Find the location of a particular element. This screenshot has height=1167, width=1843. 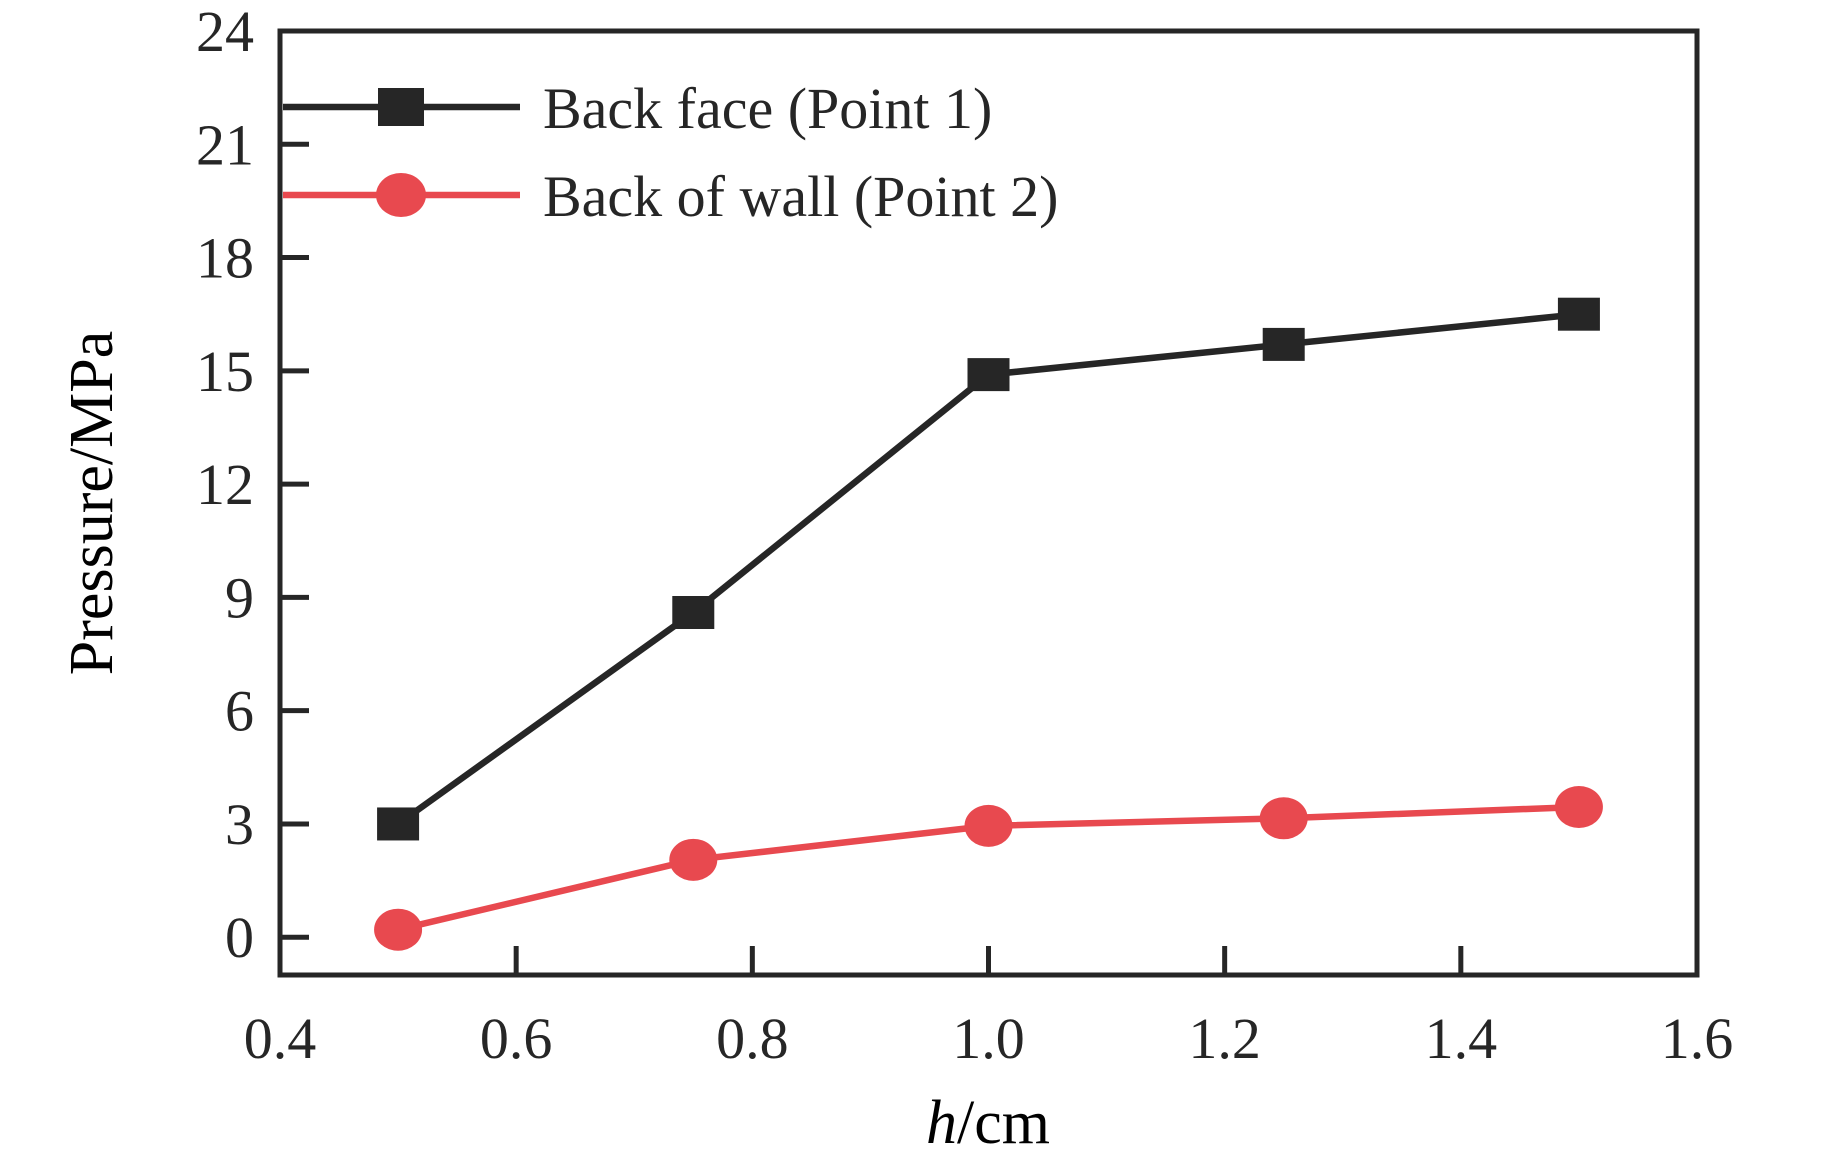

x-tick-label: 1.2 is located at coordinates (1224, 1038).